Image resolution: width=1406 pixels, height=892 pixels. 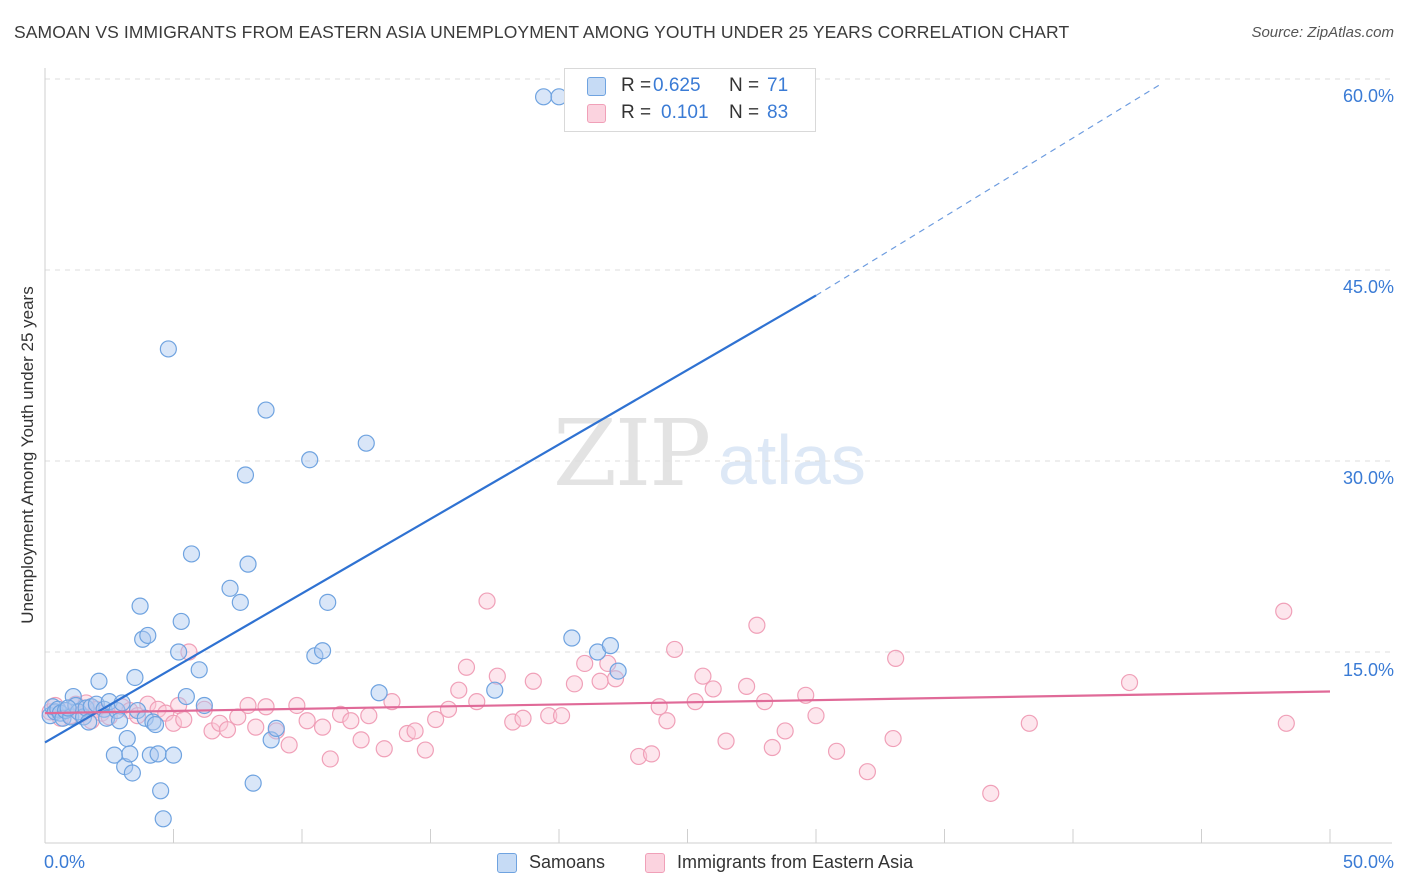 What do you see at coordinates (795, 862) in the screenshot?
I see `legend-label-immigrants: Immigrants from Eastern Asia` at bounding box center [795, 862].